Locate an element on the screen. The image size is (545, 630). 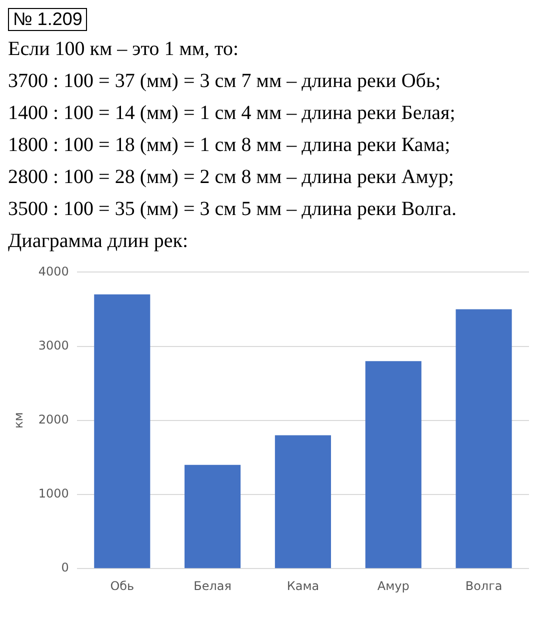
text: Если 100 км – это 1 мм, то: is located at coordinates (124, 49).